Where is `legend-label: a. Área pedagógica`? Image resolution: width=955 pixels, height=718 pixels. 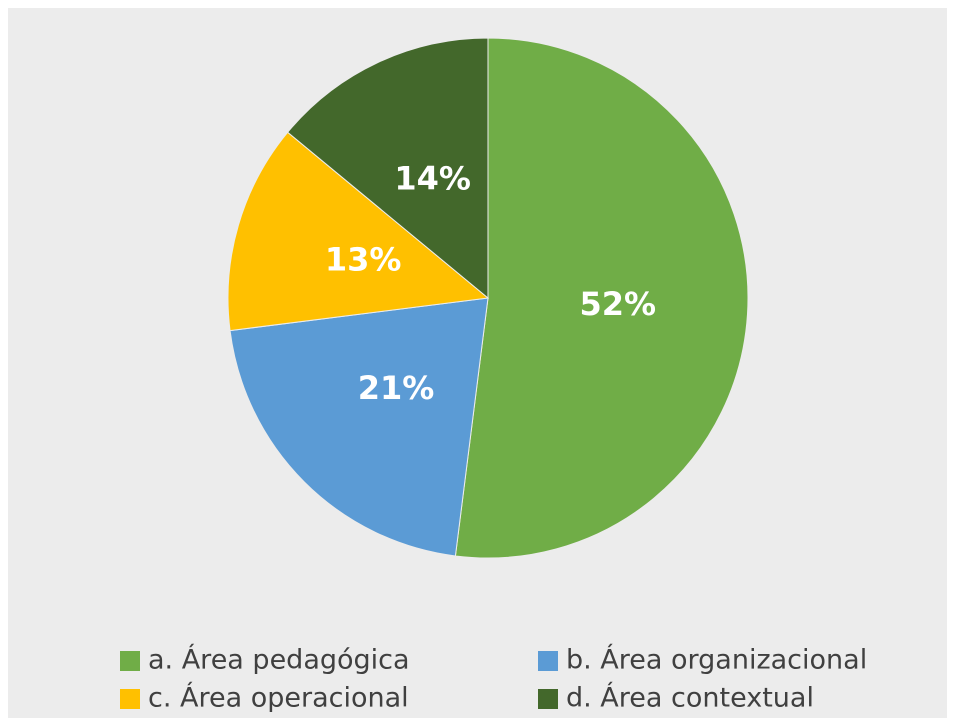 legend-label: a. Área pedagógica is located at coordinates (279, 660).